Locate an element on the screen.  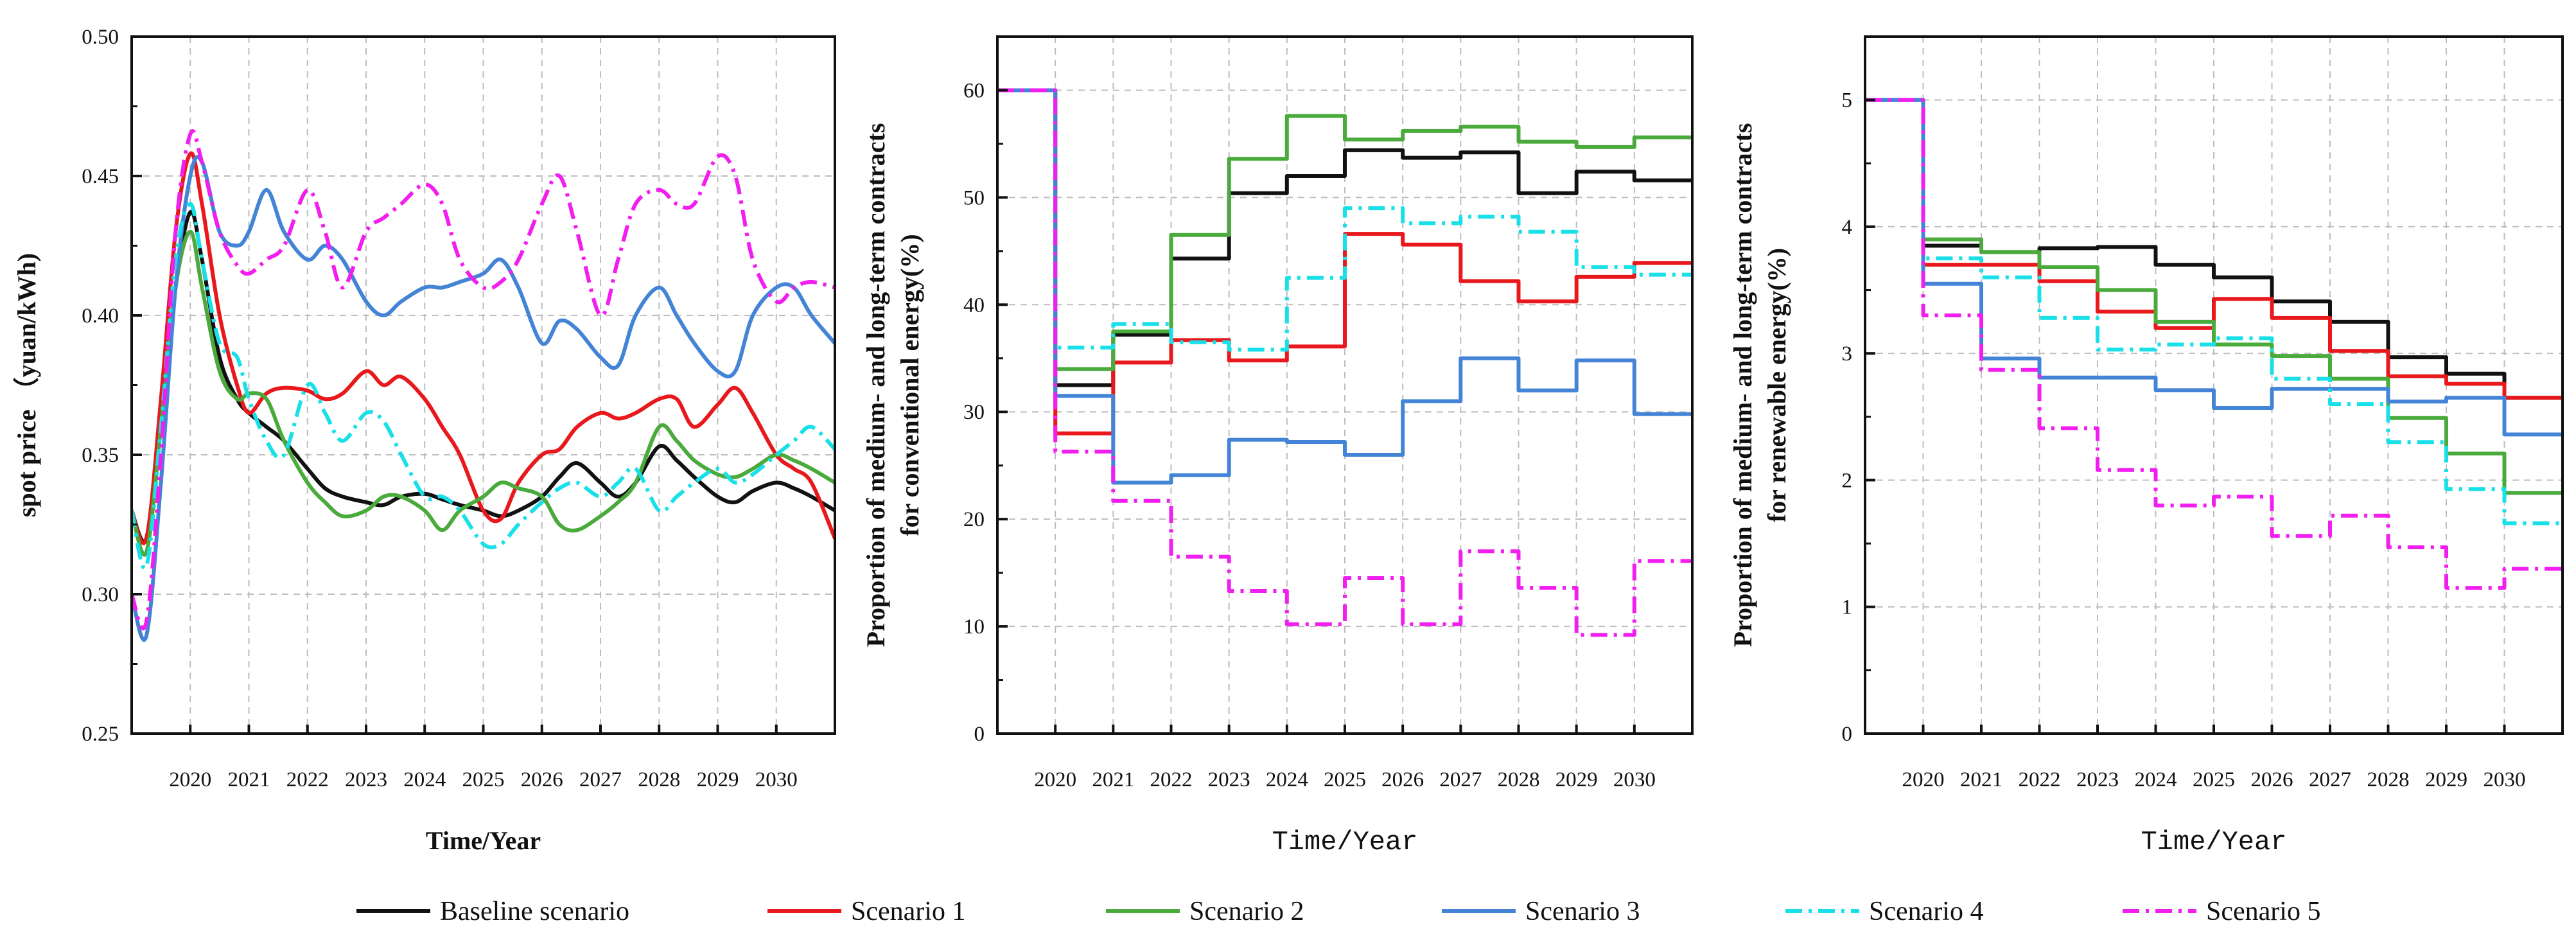
y-tick-label: 0.40 is located at coordinates (100, 316).